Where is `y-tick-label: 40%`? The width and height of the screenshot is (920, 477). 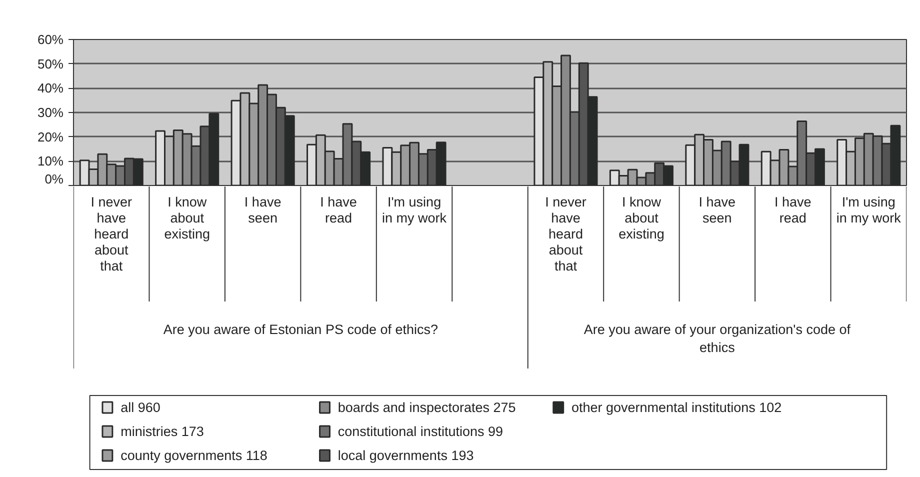 y-tick-label: 40% is located at coordinates (50, 88).